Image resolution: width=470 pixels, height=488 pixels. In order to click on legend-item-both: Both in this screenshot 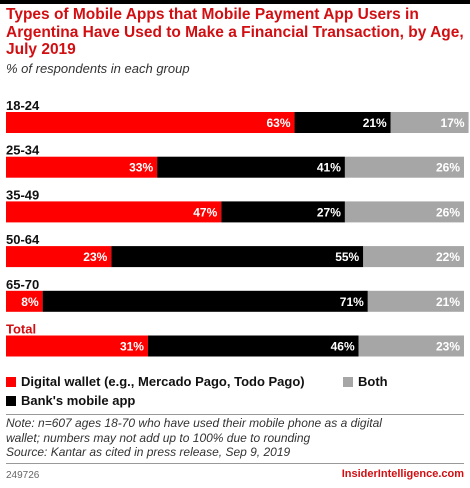, I will do `click(365, 381)`.